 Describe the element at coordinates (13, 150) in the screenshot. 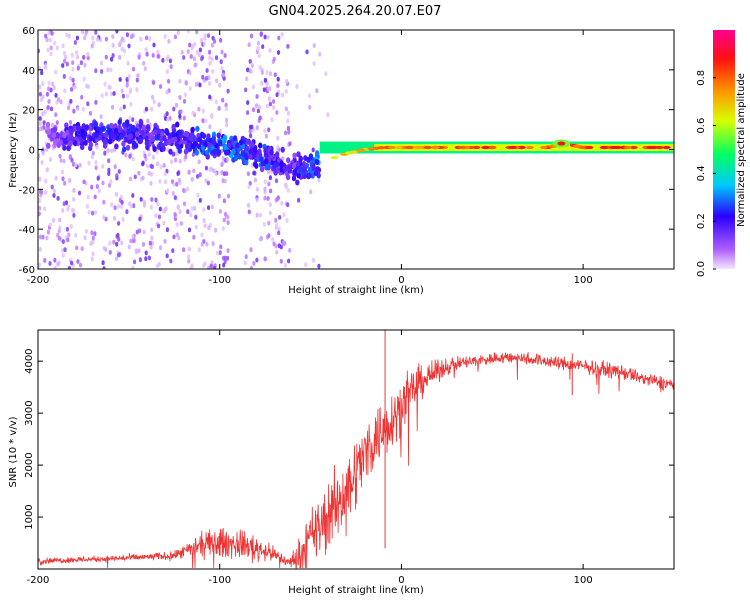

I see `spectrogram-y-label: Frequency (Hz)` at that location.